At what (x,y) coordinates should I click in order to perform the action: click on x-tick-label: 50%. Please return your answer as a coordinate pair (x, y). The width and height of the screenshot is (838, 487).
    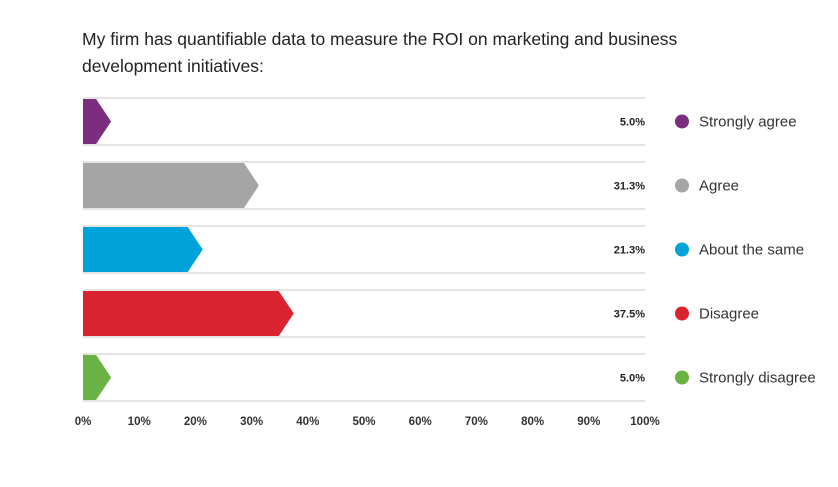
    Looking at the image, I should click on (363, 422).